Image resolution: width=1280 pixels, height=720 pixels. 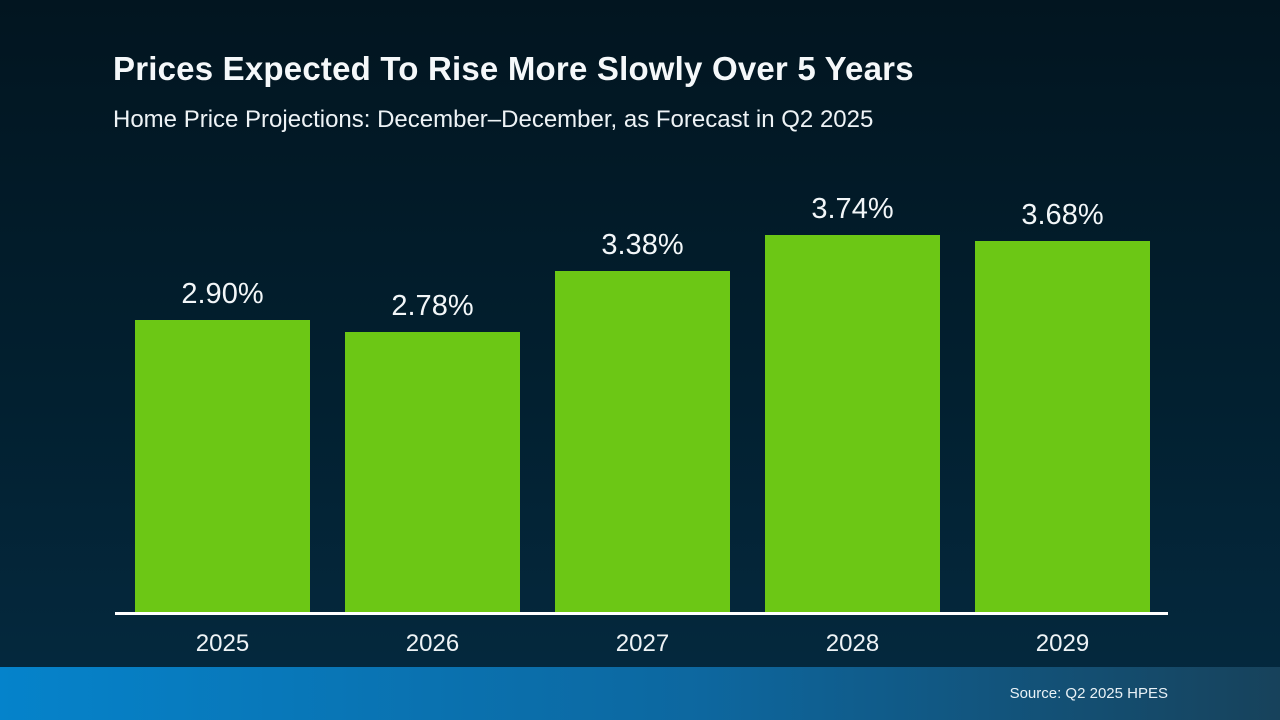 What do you see at coordinates (642, 245) in the screenshot?
I see `bar-value-label: 3.38%` at bounding box center [642, 245].